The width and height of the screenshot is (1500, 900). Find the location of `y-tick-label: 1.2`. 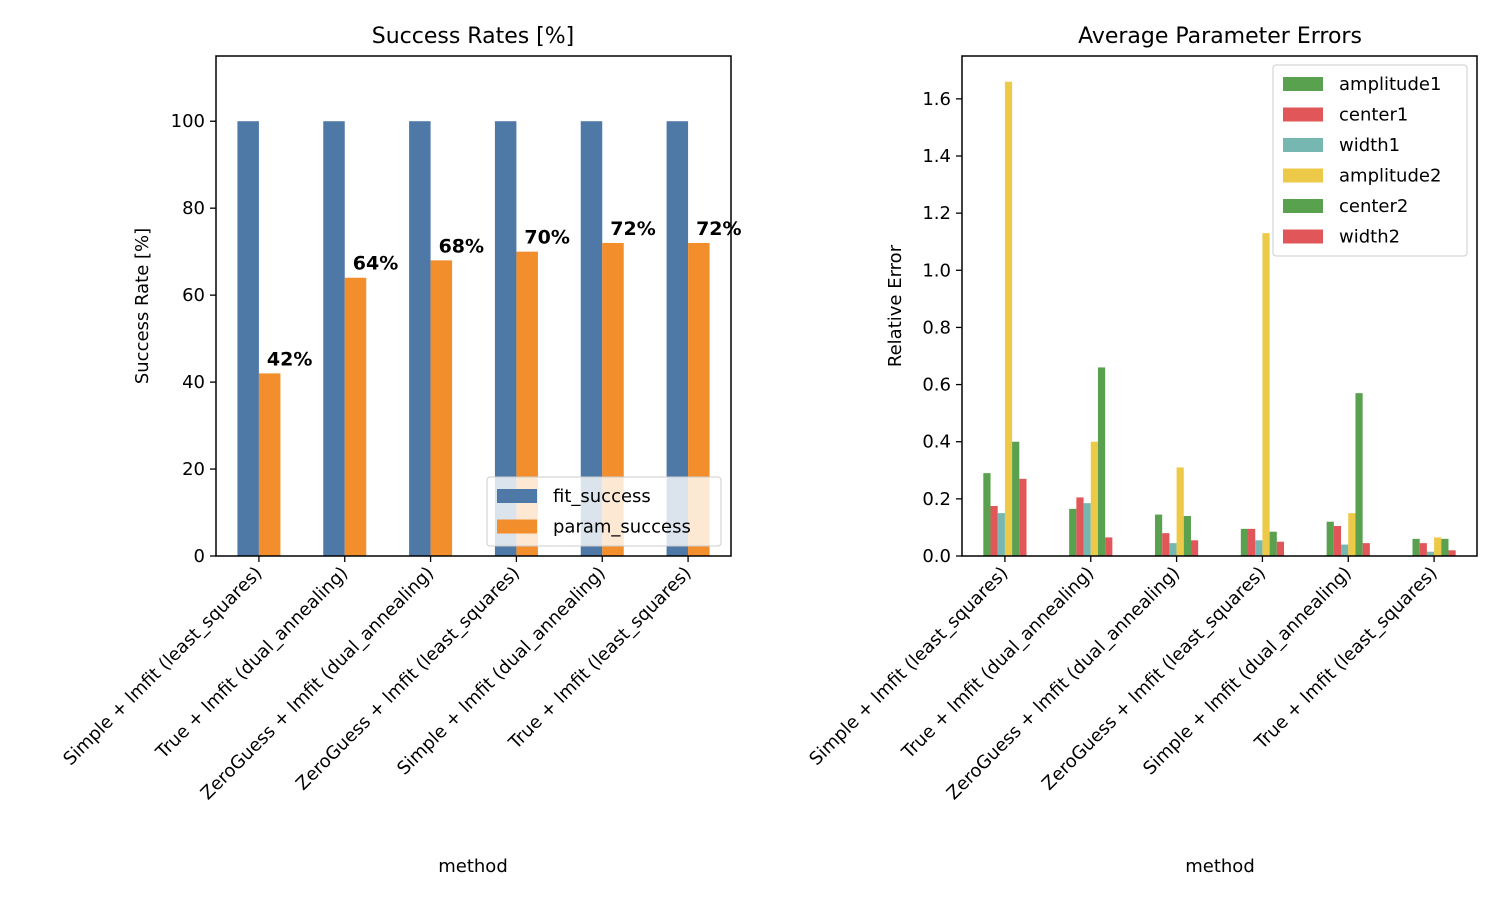

y-tick-label: 1.2 is located at coordinates (936, 213).